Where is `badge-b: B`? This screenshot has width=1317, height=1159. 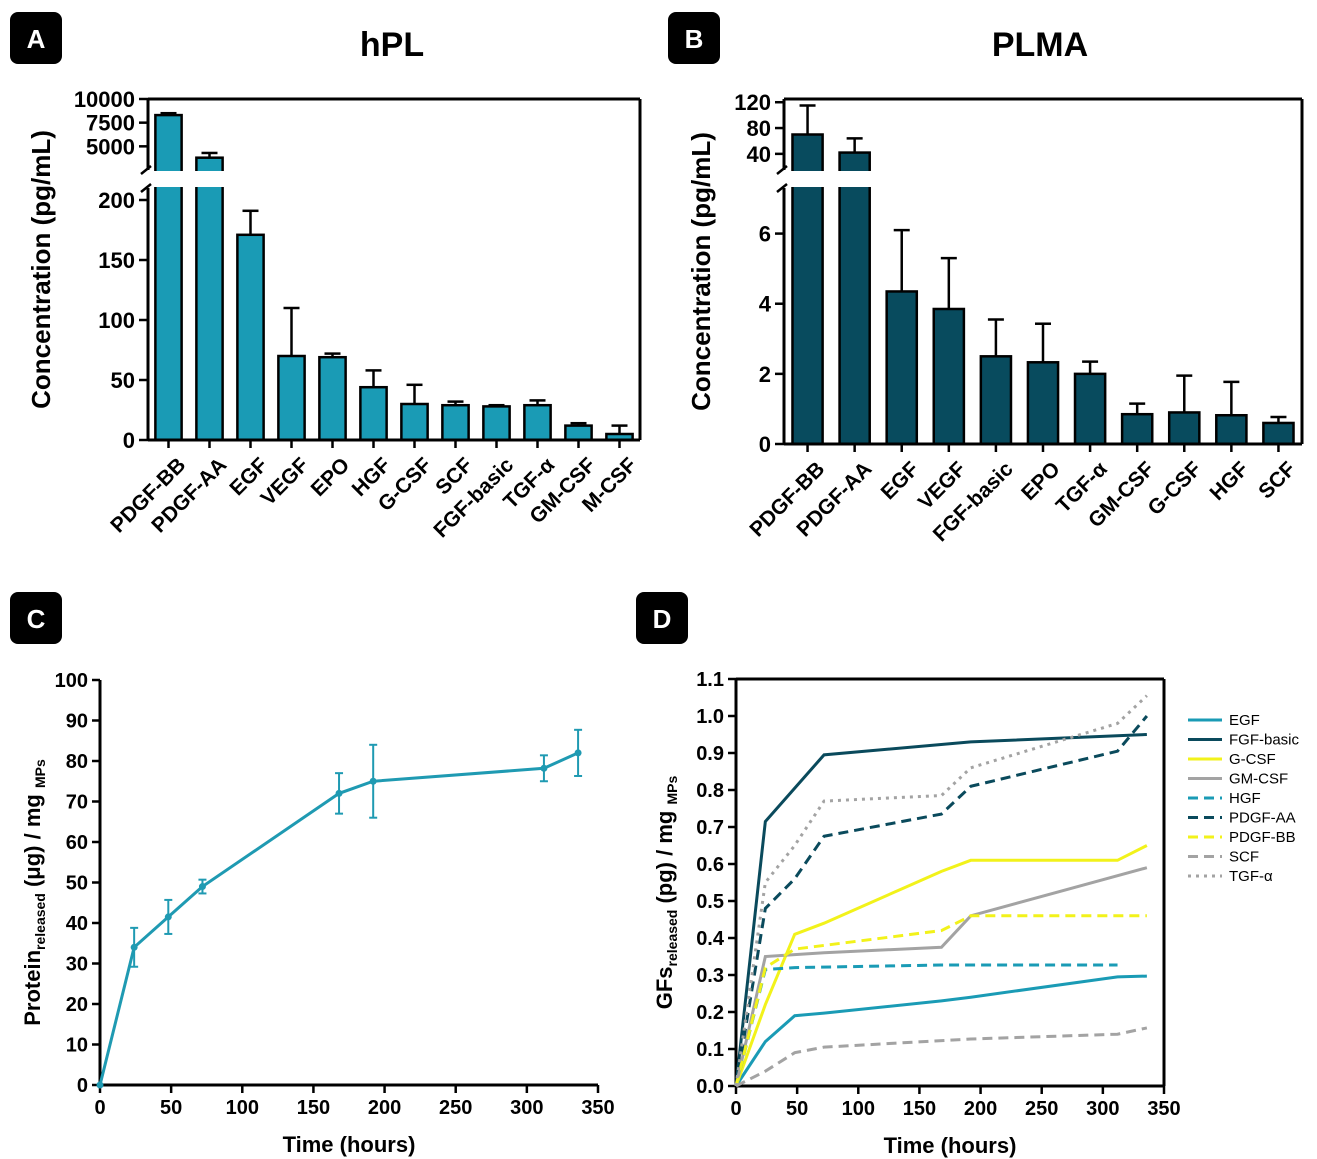
badge-b: B is located at coordinates (694, 38).